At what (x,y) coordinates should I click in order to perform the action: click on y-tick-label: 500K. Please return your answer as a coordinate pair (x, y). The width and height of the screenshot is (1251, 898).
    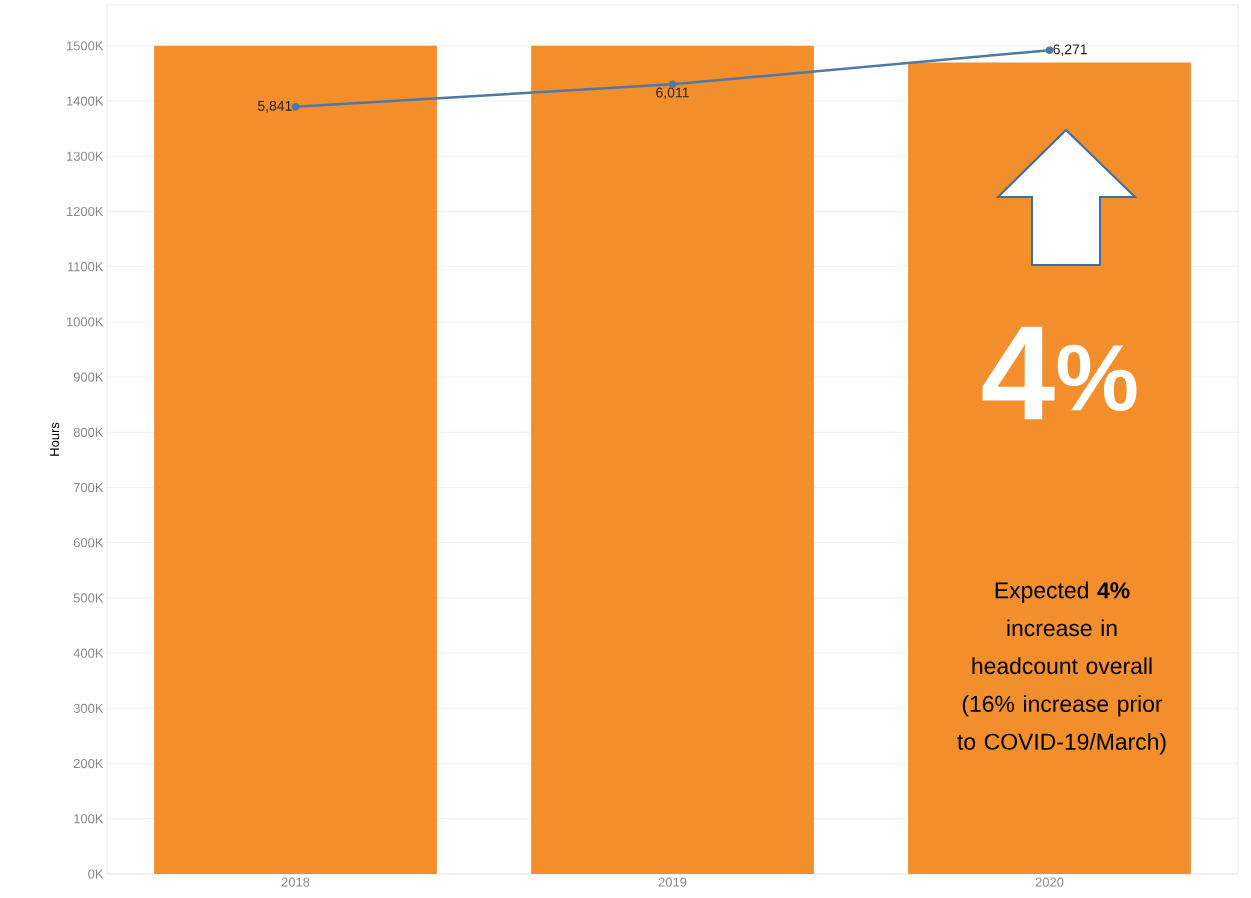
    Looking at the image, I should click on (88, 598).